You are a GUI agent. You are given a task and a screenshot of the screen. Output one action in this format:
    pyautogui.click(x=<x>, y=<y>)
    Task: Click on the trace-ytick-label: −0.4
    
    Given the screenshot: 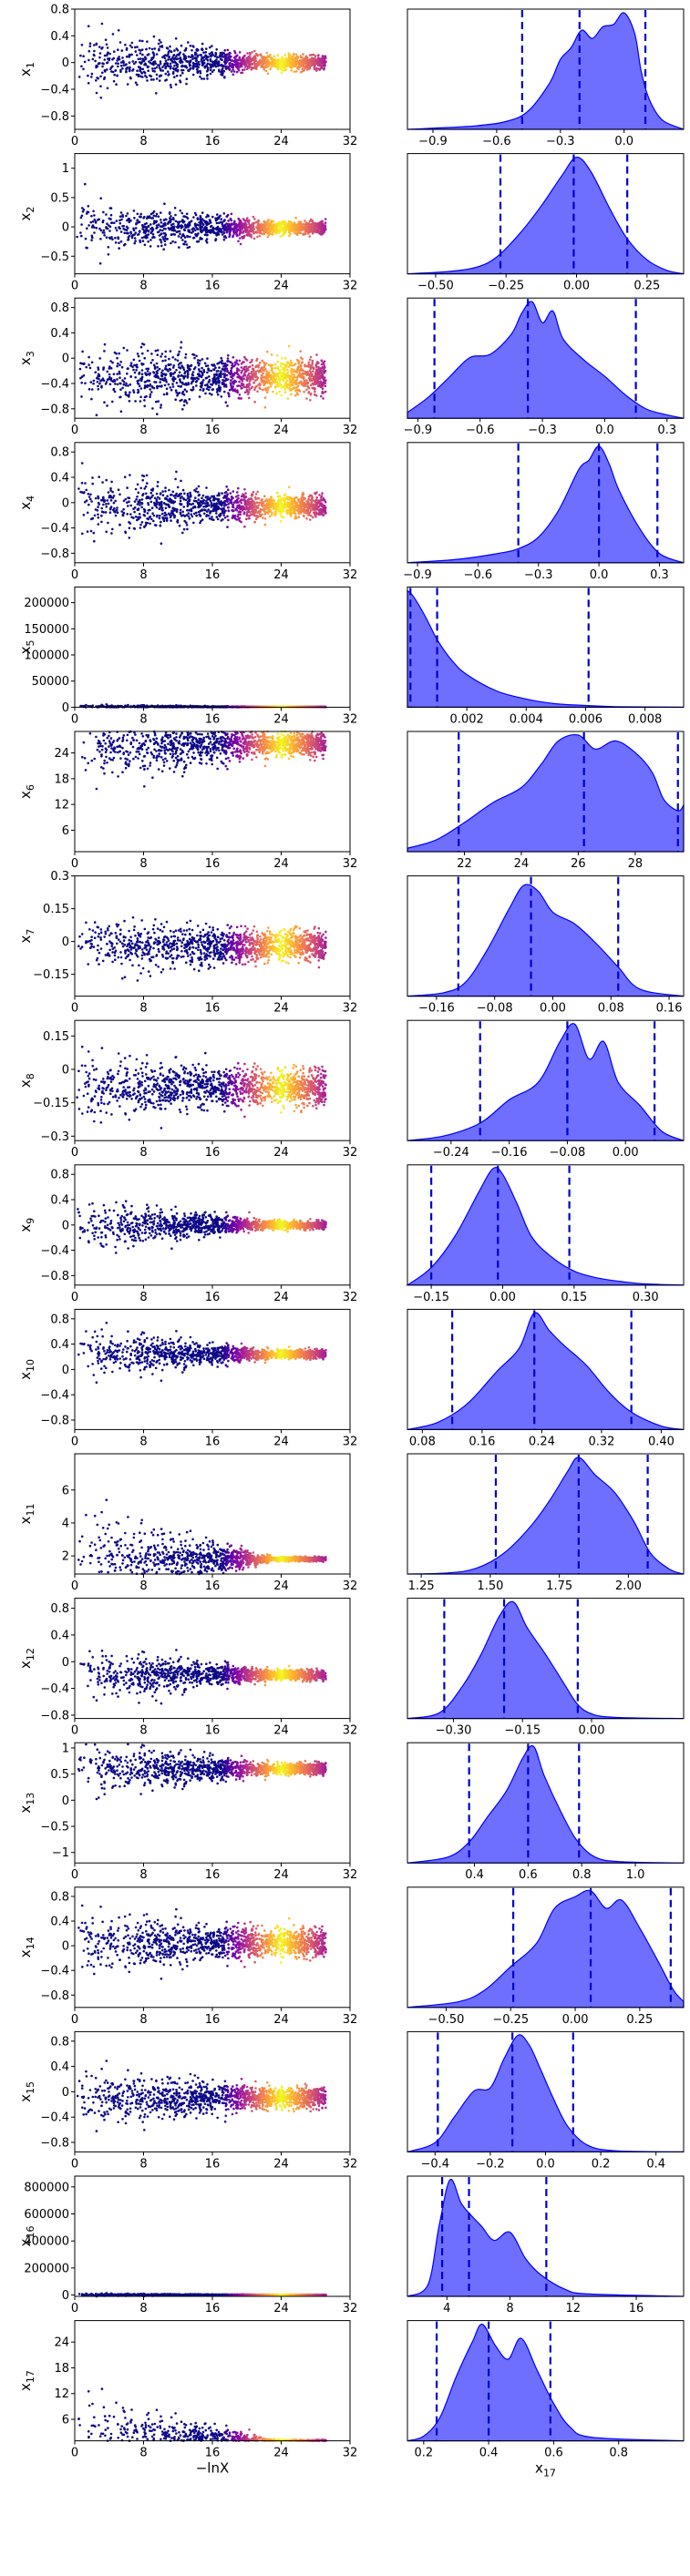 What is the action you would take?
    pyautogui.click(x=55, y=90)
    